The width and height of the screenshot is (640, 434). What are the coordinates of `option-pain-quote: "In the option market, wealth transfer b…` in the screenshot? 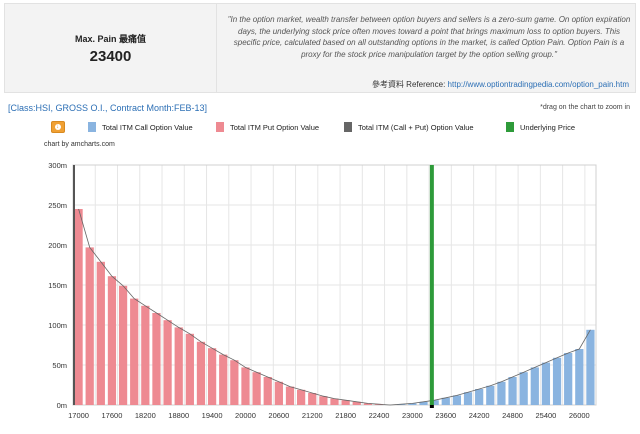 It's located at (429, 37).